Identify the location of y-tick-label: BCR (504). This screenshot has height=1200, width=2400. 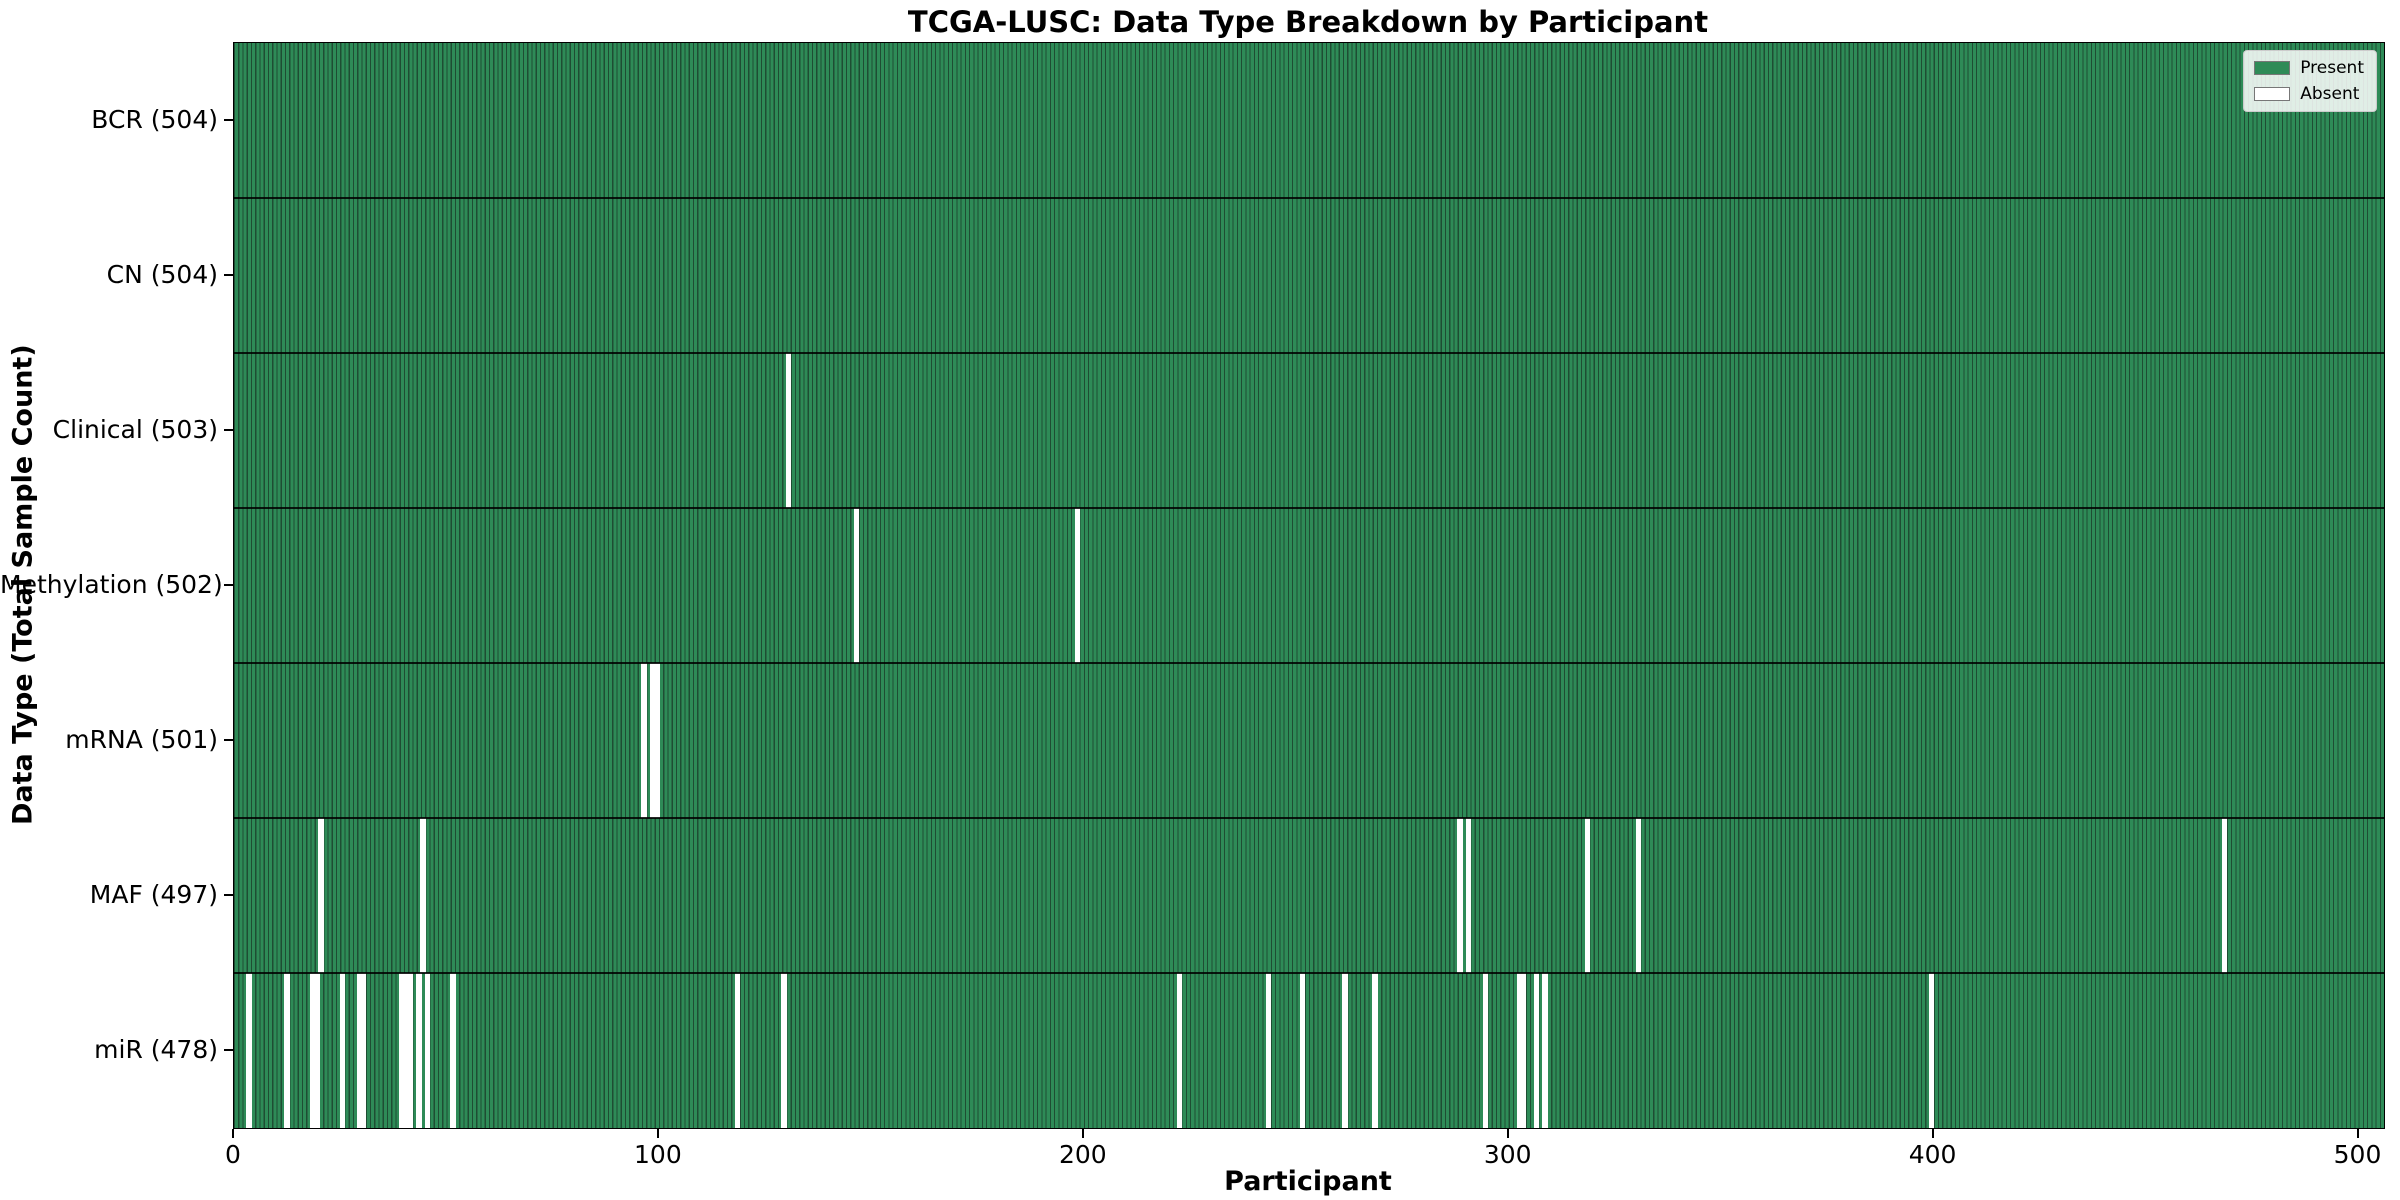
(154, 119).